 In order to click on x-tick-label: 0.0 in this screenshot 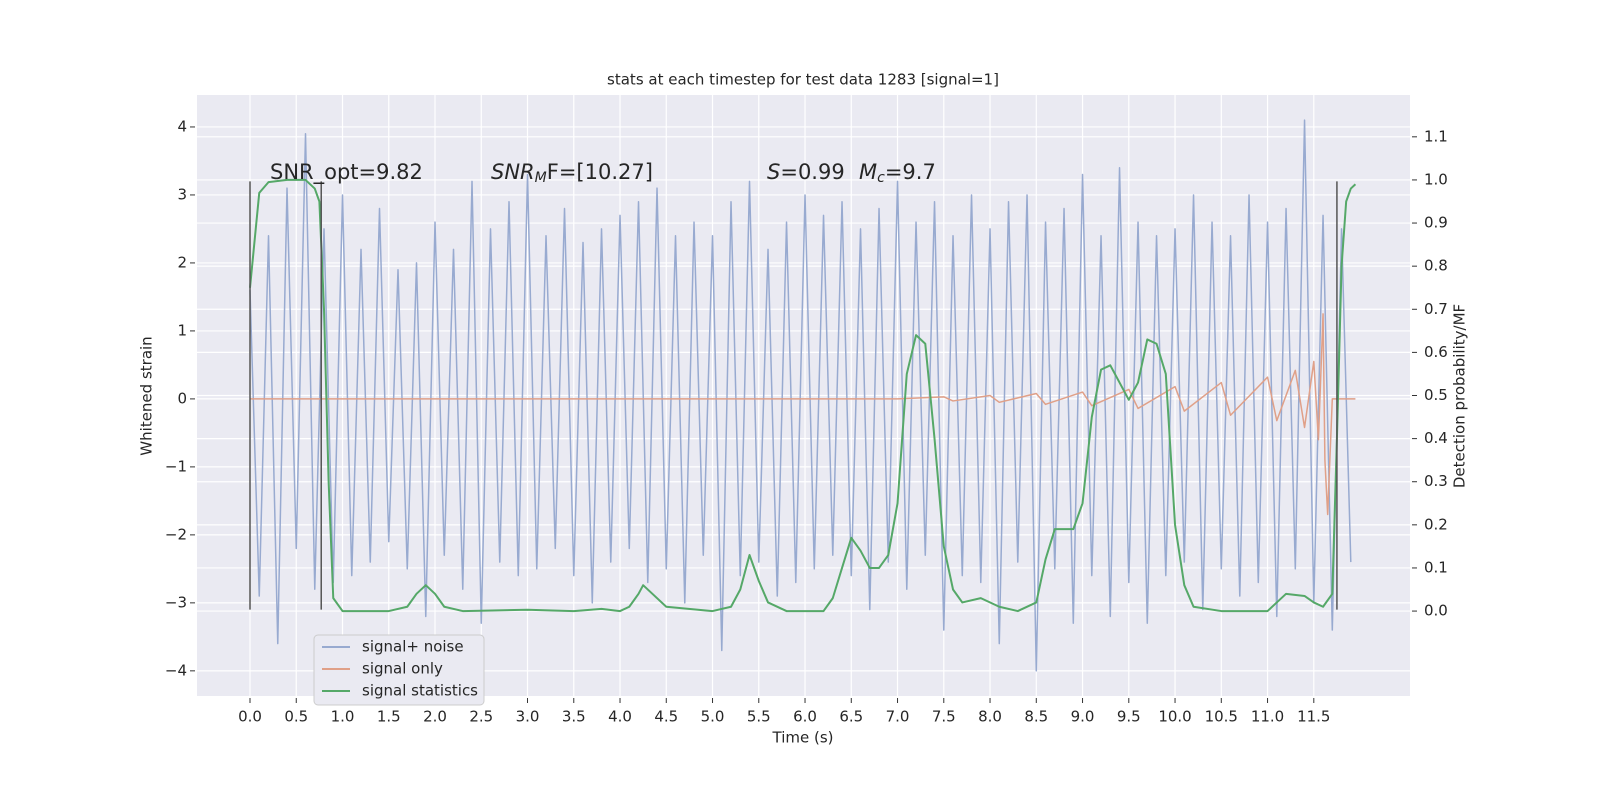, I will do `click(250, 717)`.